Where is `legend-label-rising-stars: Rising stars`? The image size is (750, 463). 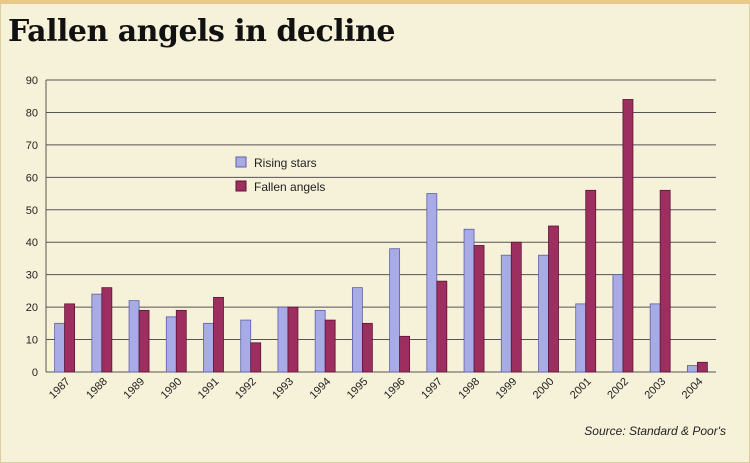
legend-label-rising-stars: Rising stars is located at coordinates (285, 163).